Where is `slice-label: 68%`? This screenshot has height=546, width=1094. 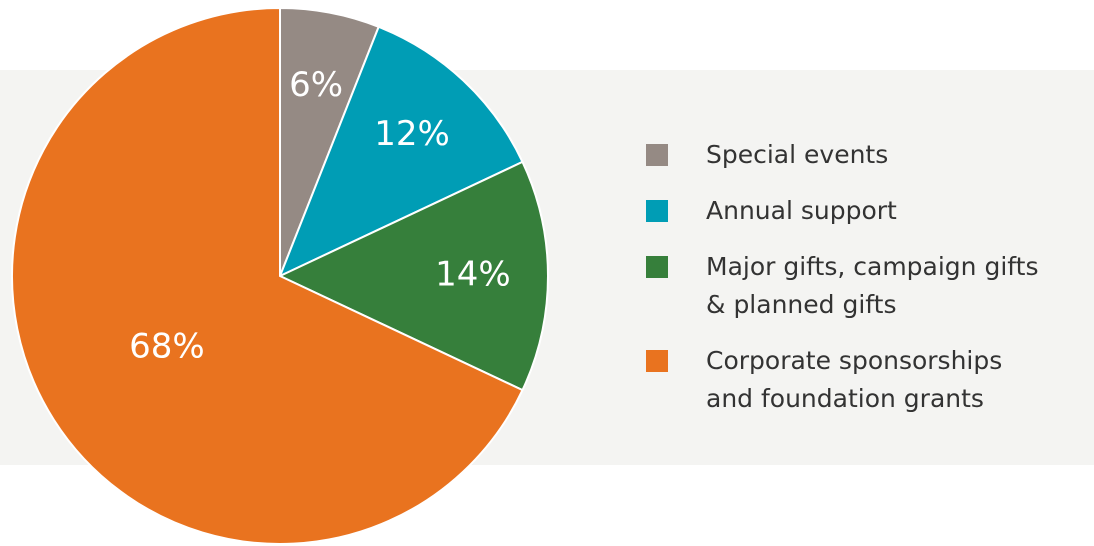 slice-label: 68% is located at coordinates (167, 346).